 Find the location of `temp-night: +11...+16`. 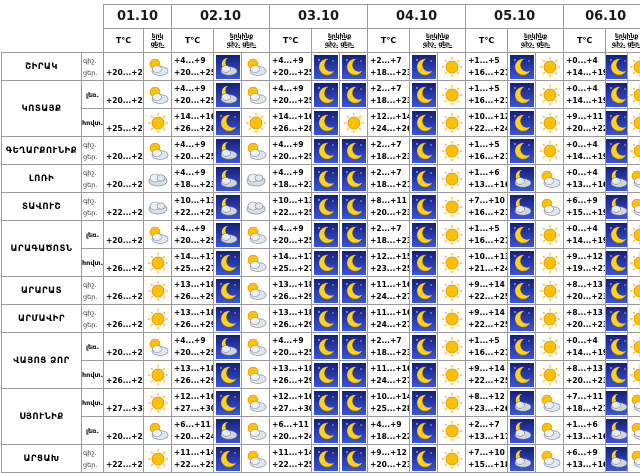

temp-night: +11...+16 is located at coordinates (389, 313).